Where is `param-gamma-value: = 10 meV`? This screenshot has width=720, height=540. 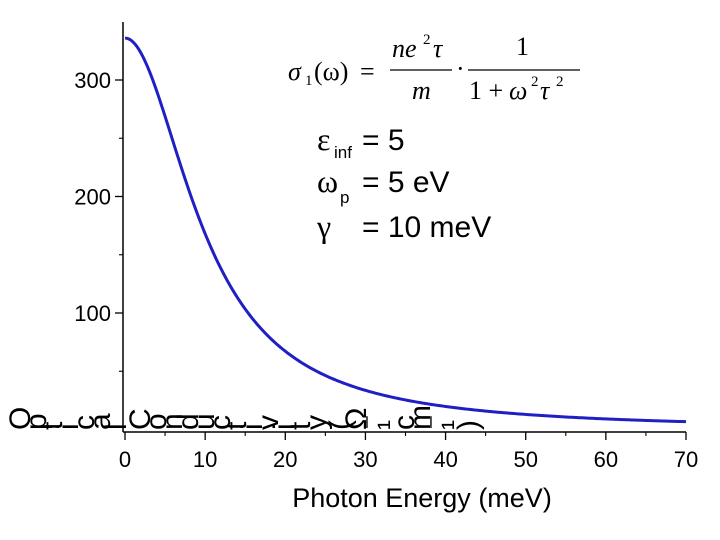
param-gamma-value: = 10 meV is located at coordinates (426, 227).